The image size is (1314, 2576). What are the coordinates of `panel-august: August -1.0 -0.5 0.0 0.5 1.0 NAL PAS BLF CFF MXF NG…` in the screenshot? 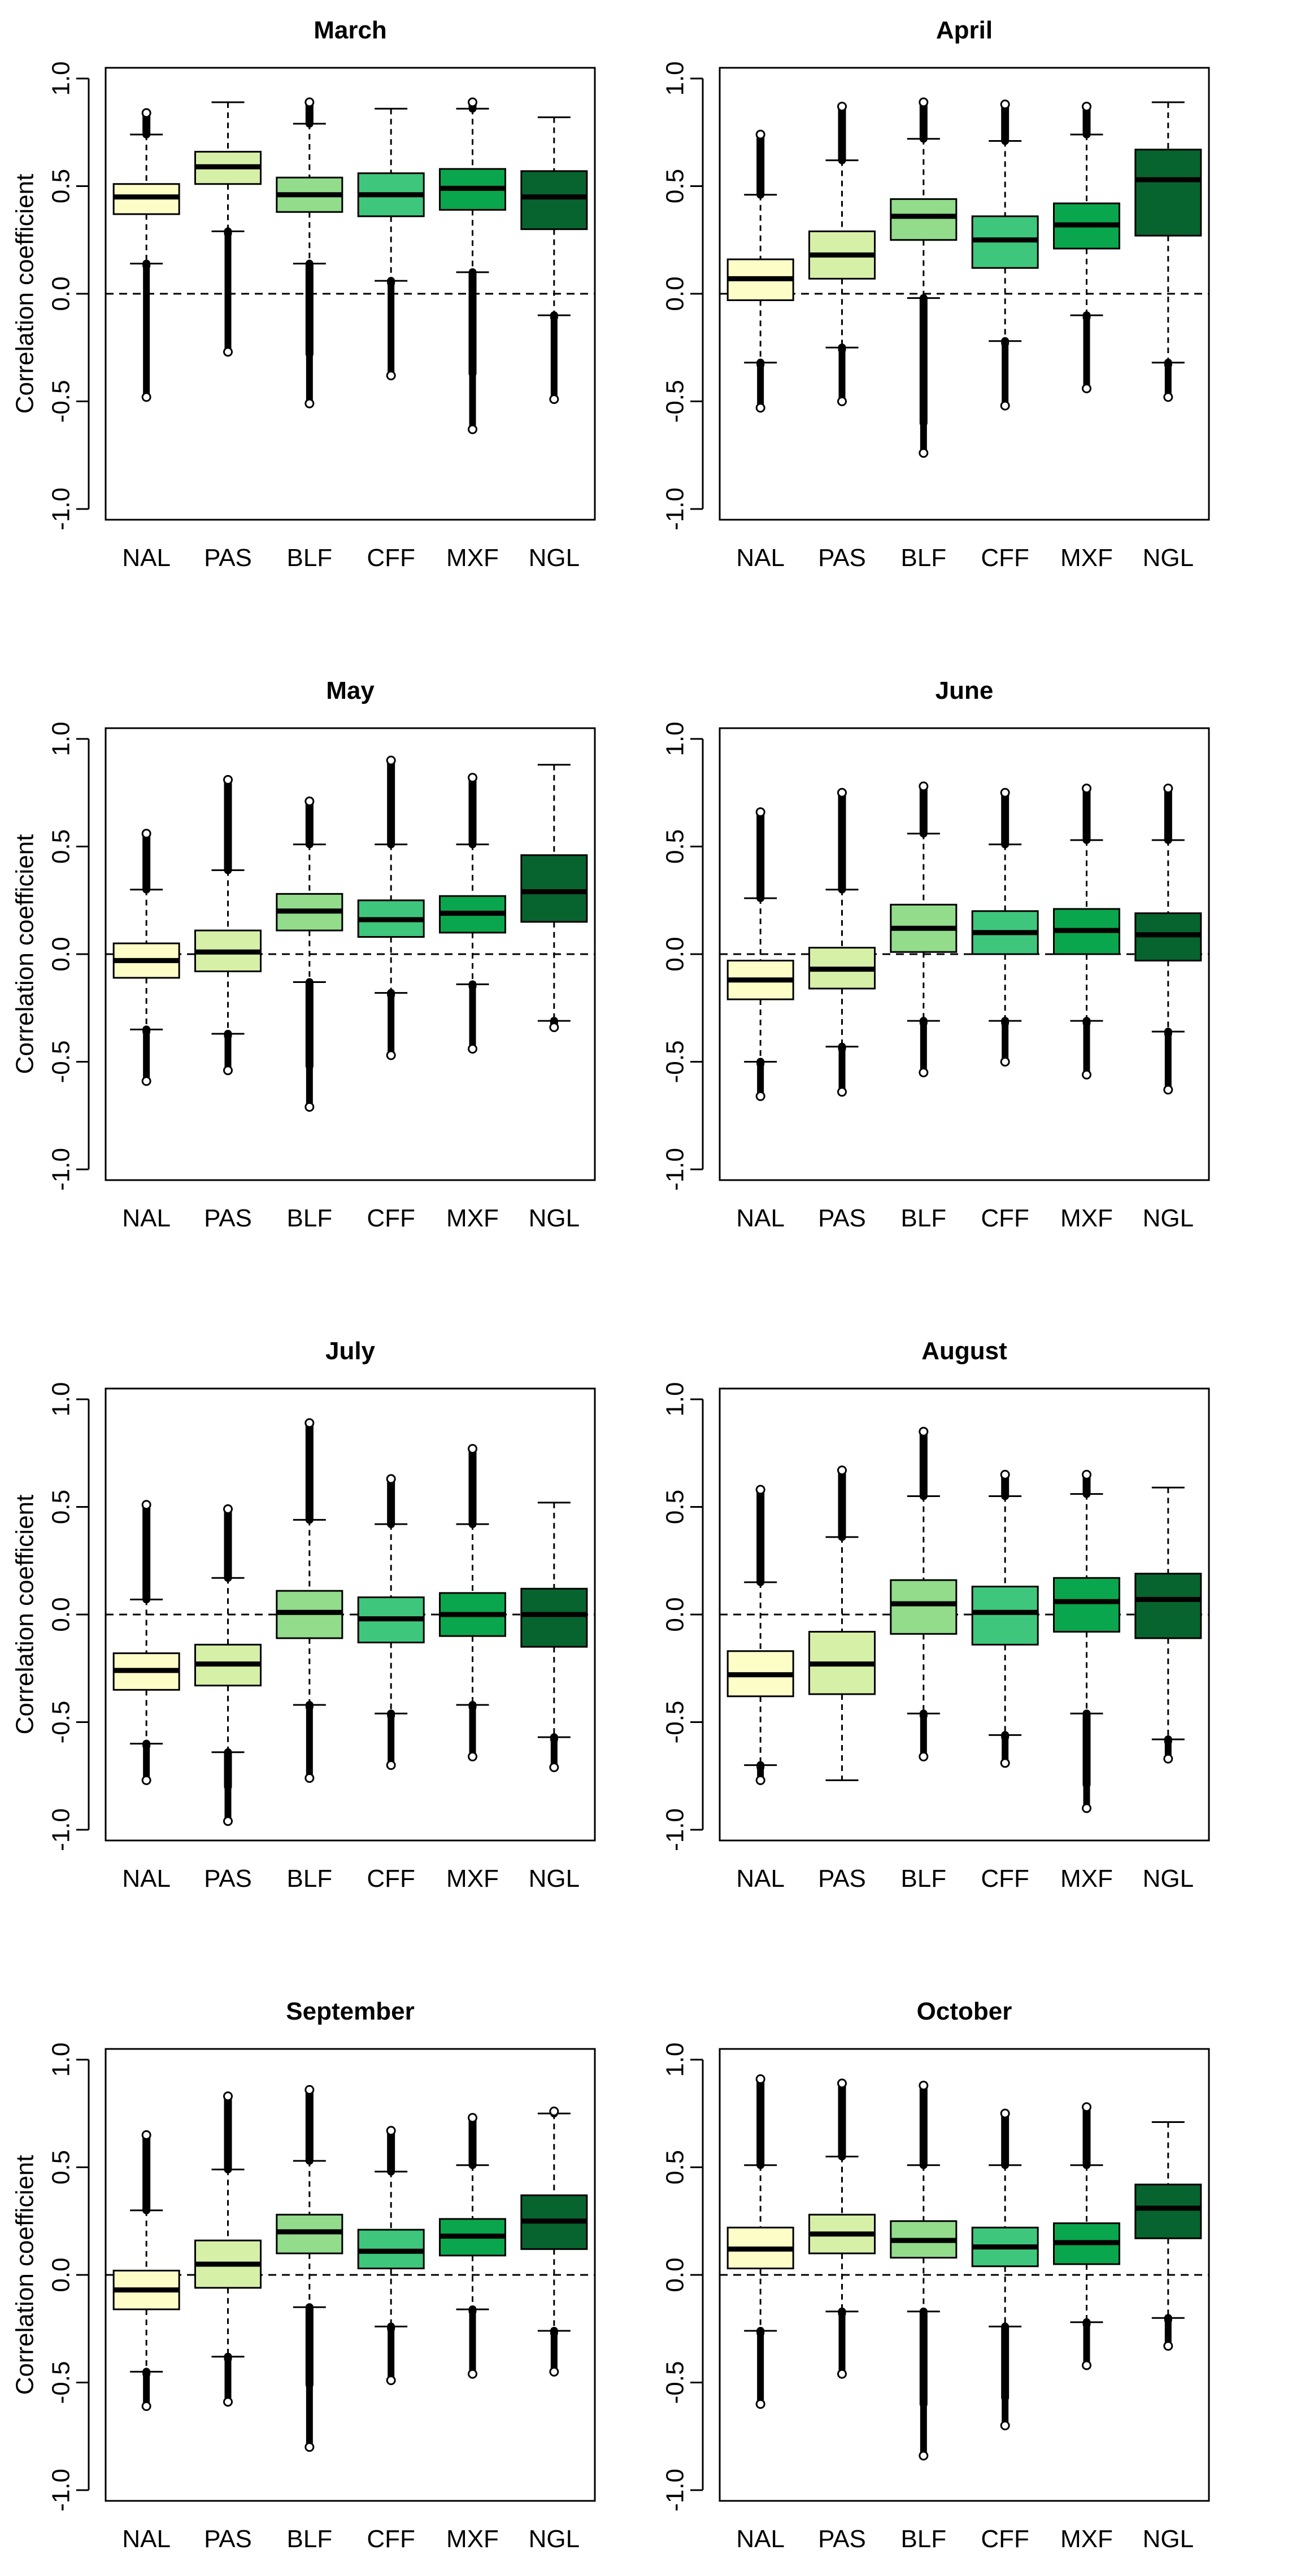 It's located at (936, 1614).